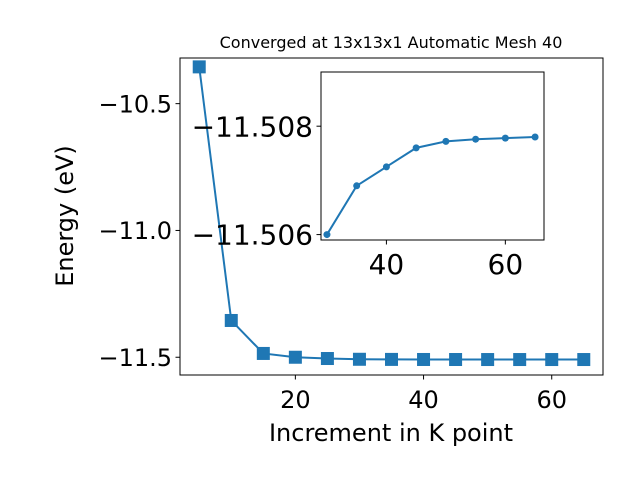 The image size is (640, 480). What do you see at coordinates (551, 400) in the screenshot?
I see `main-x-tick-label: 60` at bounding box center [551, 400].